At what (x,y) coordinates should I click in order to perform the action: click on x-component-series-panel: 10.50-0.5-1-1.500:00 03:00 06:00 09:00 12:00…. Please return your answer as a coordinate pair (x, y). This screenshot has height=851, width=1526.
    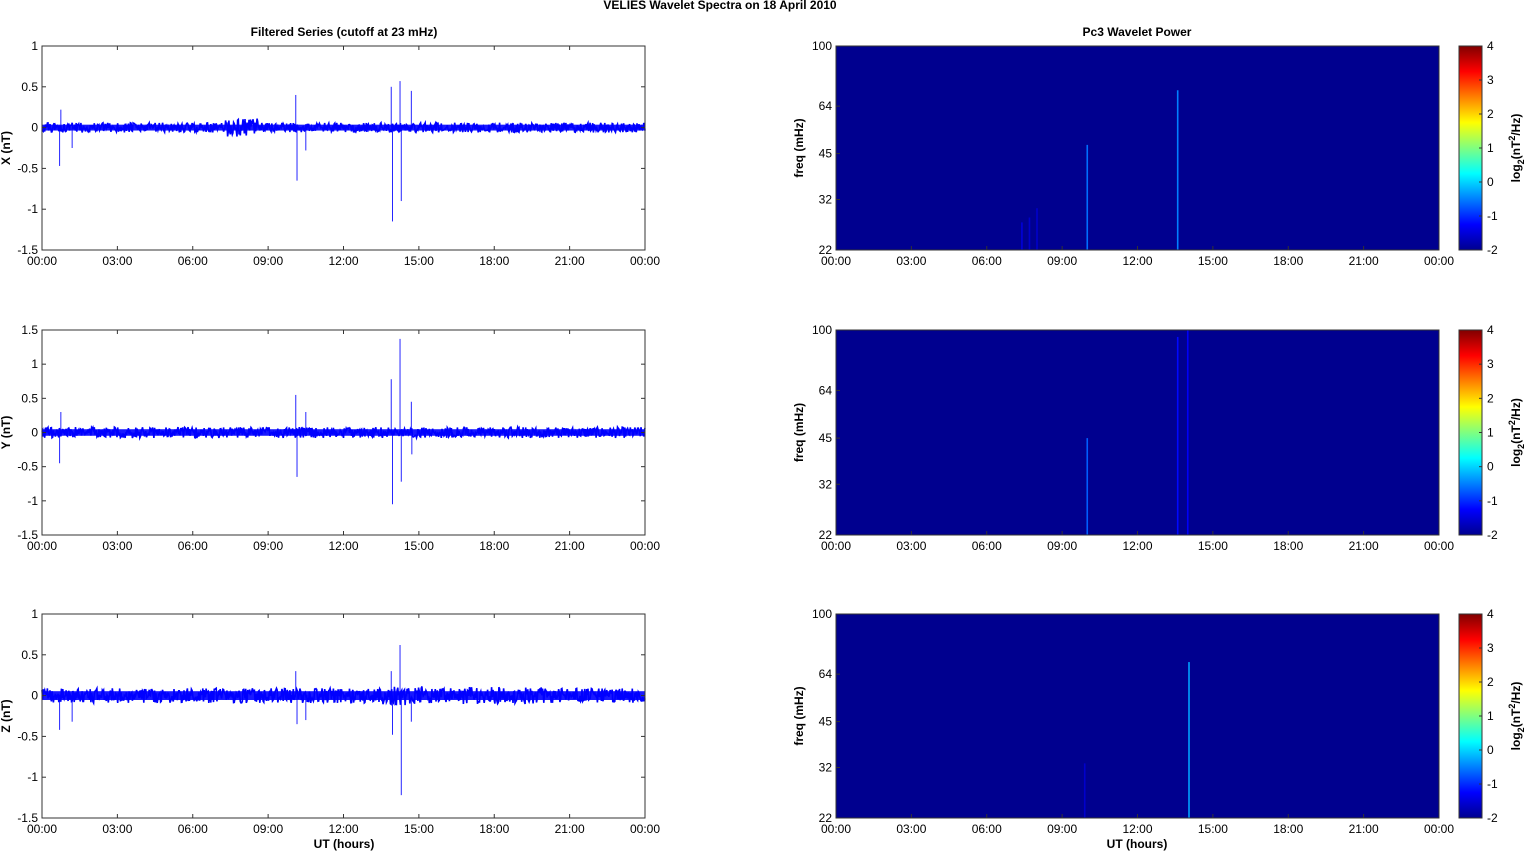
    Looking at the image, I should click on (330, 153).